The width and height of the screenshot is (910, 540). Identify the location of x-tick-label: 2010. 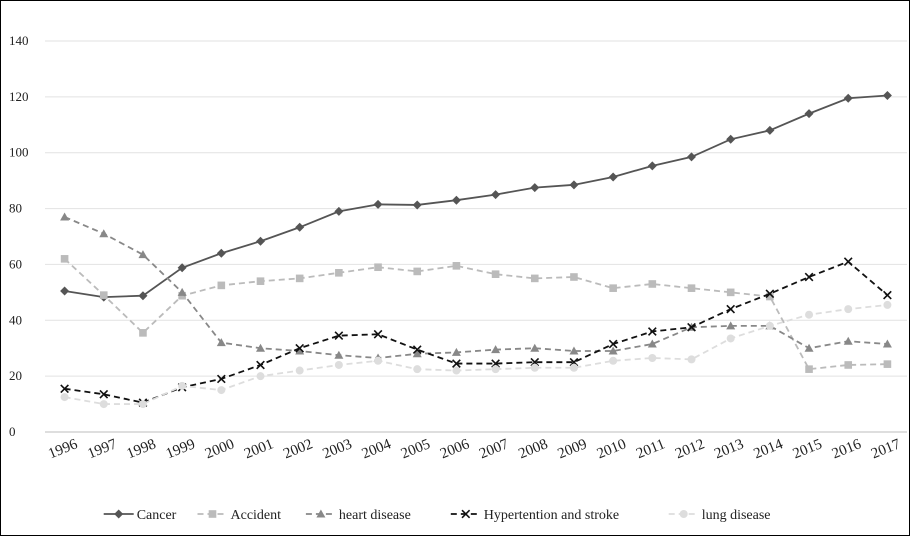
(612, 449).